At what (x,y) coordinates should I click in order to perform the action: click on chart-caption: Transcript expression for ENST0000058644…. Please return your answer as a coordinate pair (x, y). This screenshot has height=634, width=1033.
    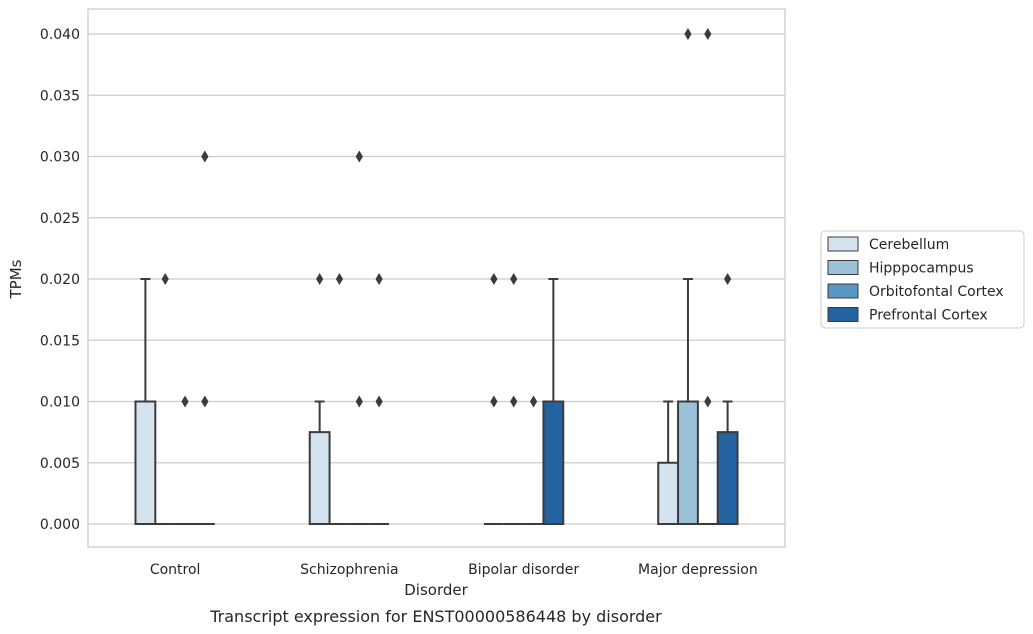
    Looking at the image, I should click on (435, 616).